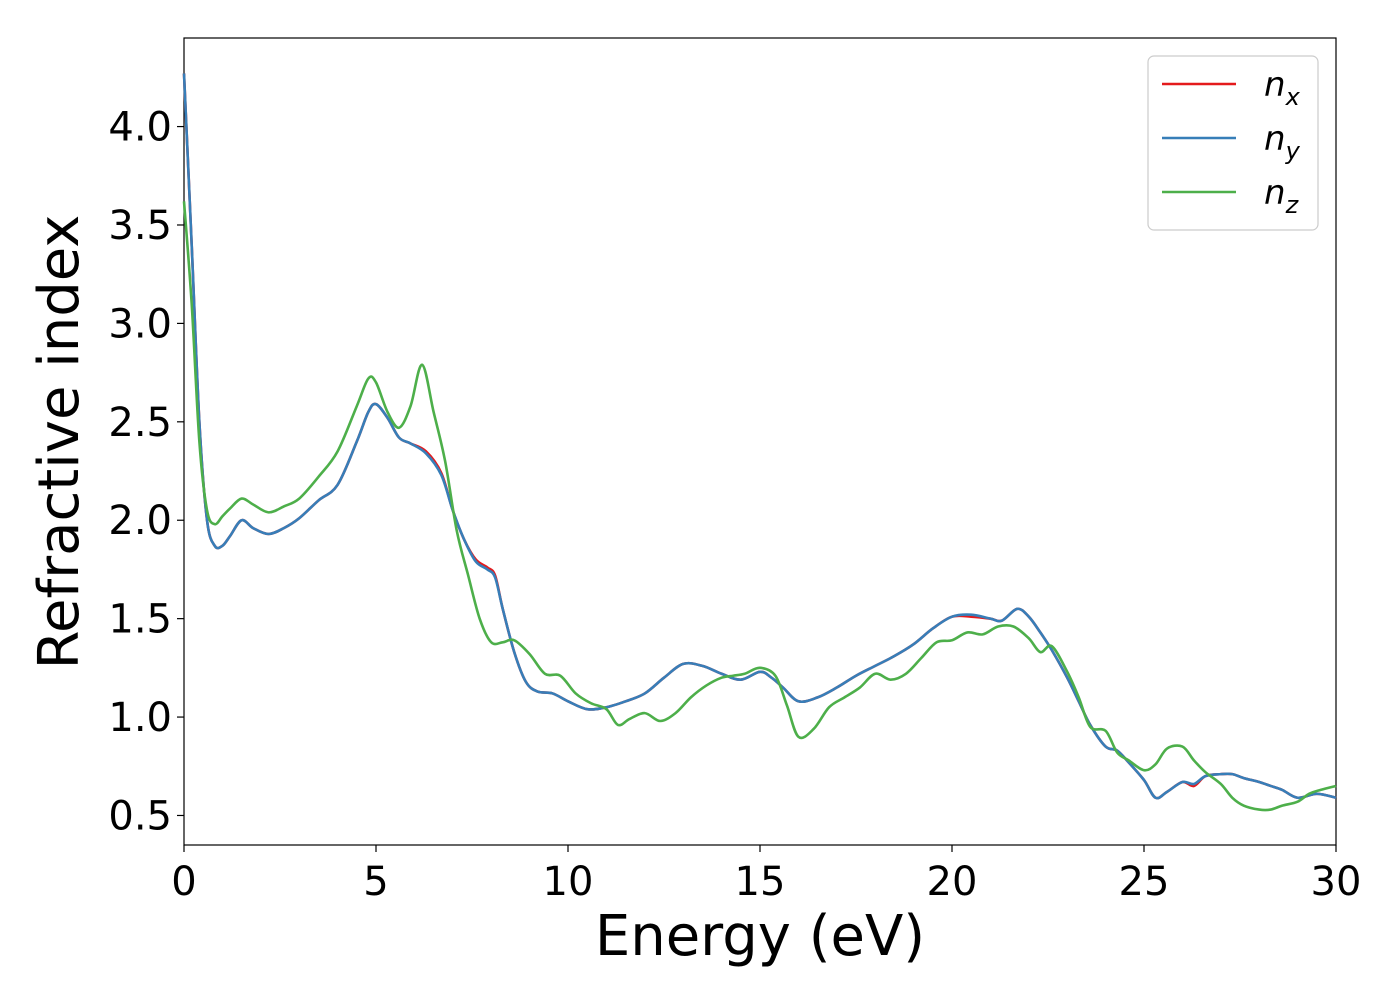  I want to click on legend-label-x: nx, so click(1282, 88).